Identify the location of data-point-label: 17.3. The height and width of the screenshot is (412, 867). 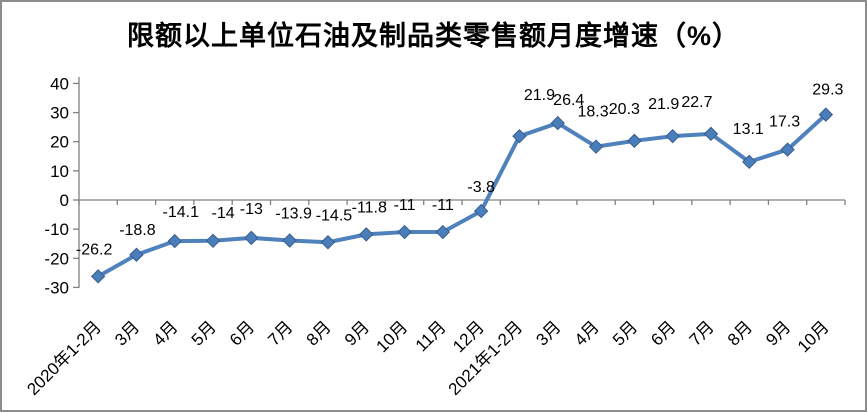
(784, 122).